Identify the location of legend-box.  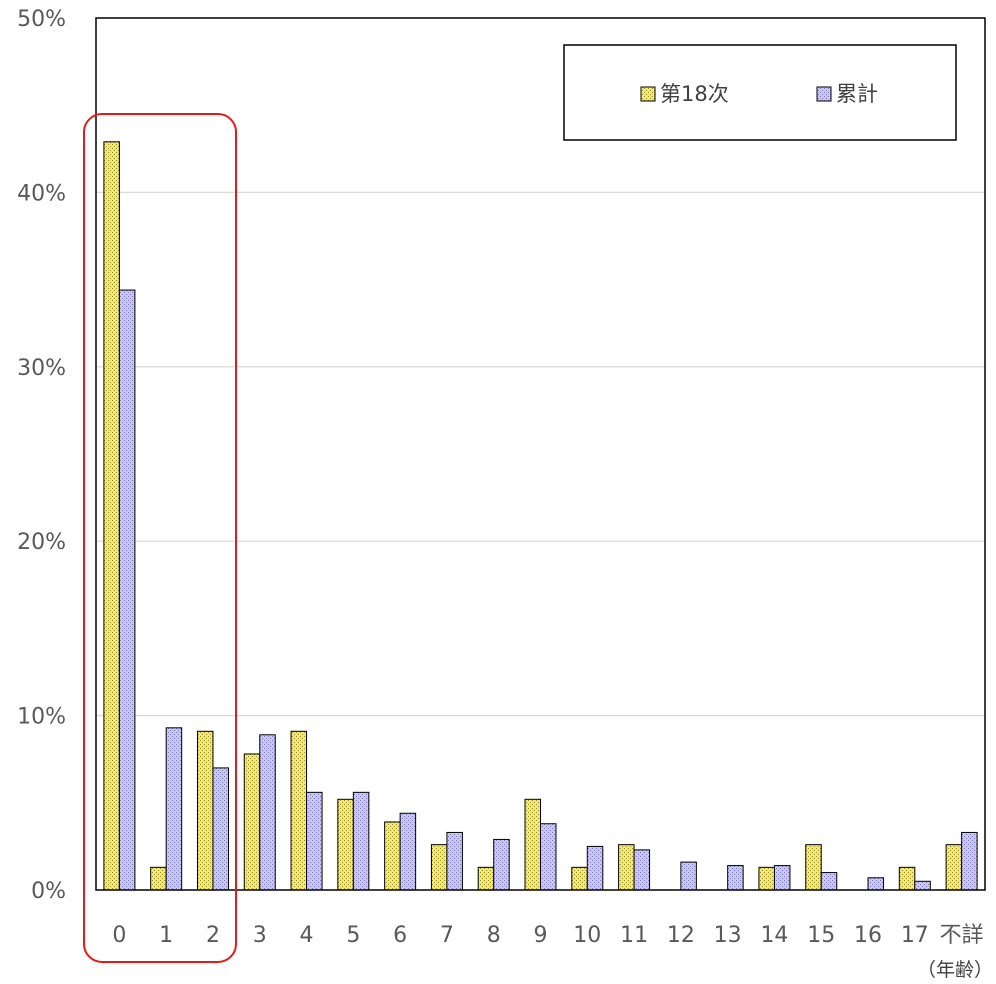
(760, 92).